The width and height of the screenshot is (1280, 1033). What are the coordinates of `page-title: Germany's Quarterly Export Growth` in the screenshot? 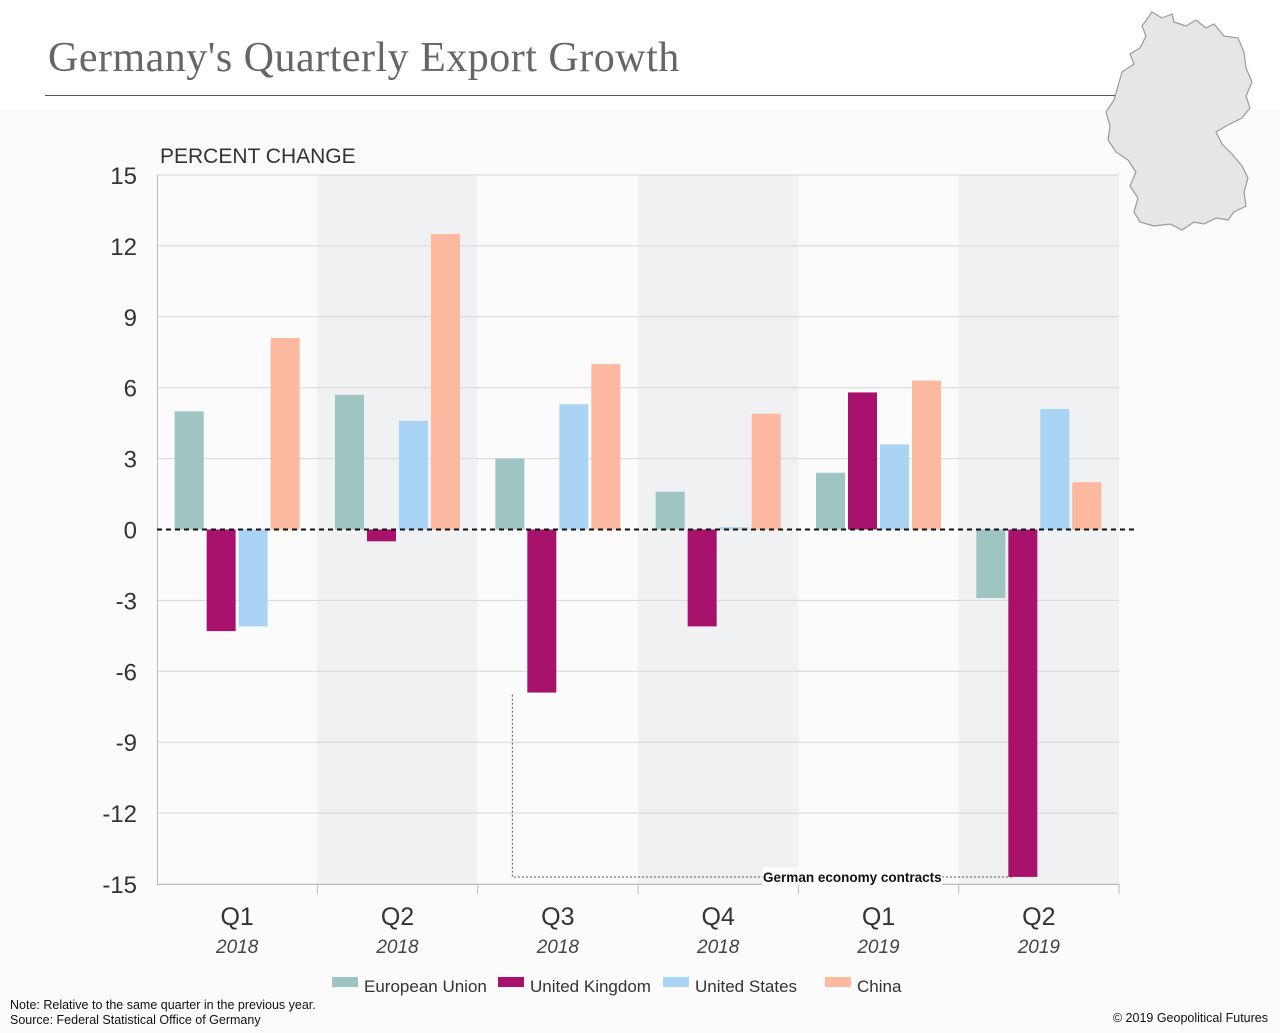 It's located at (364, 58).